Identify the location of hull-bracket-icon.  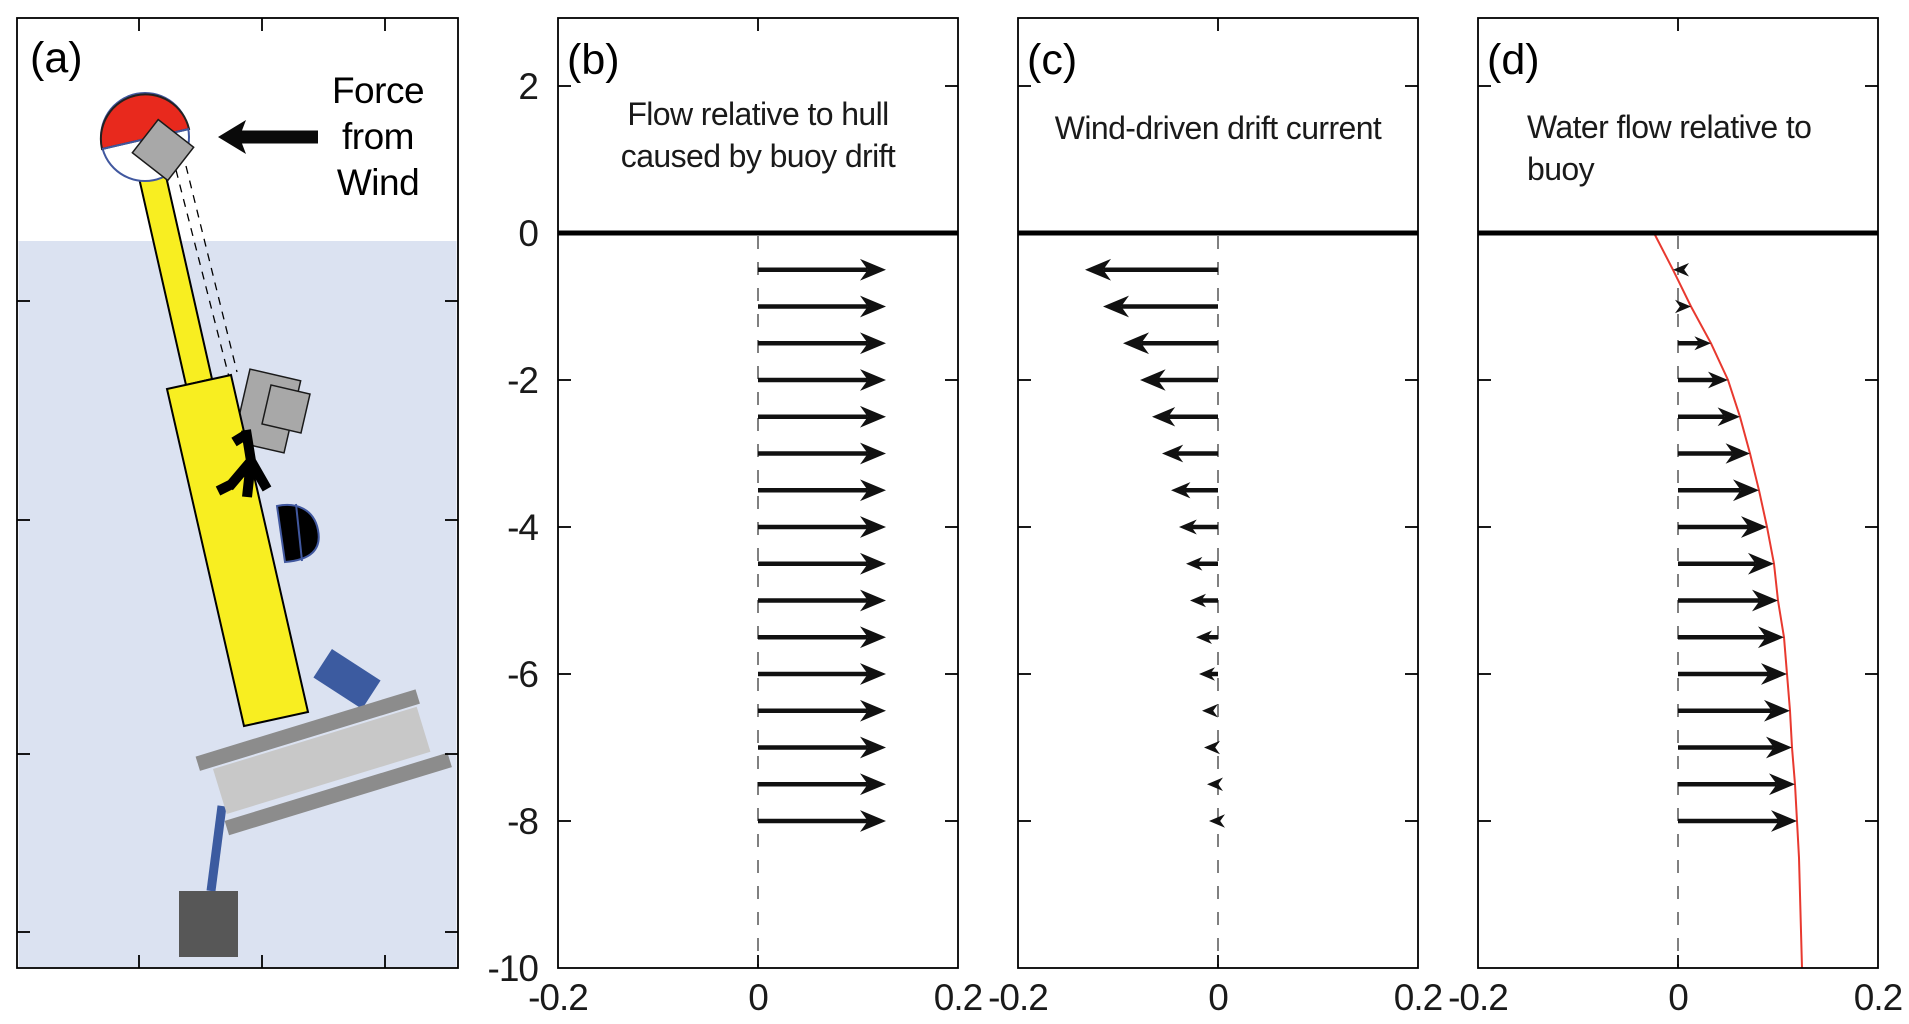
(243, 463).